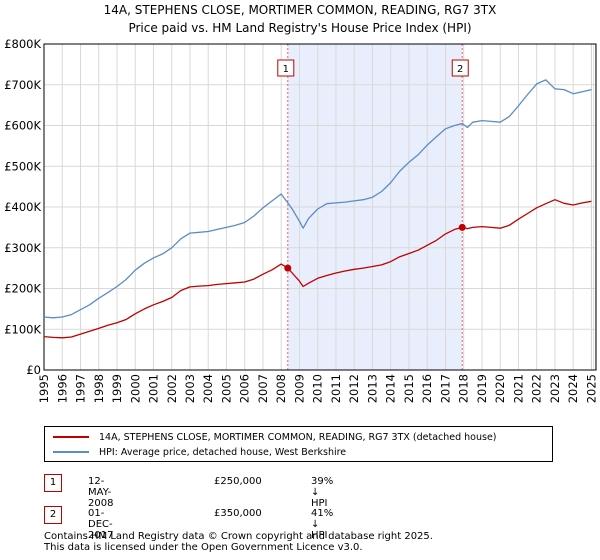  I want to click on y-tick-label: £400K, so click(22, 207).